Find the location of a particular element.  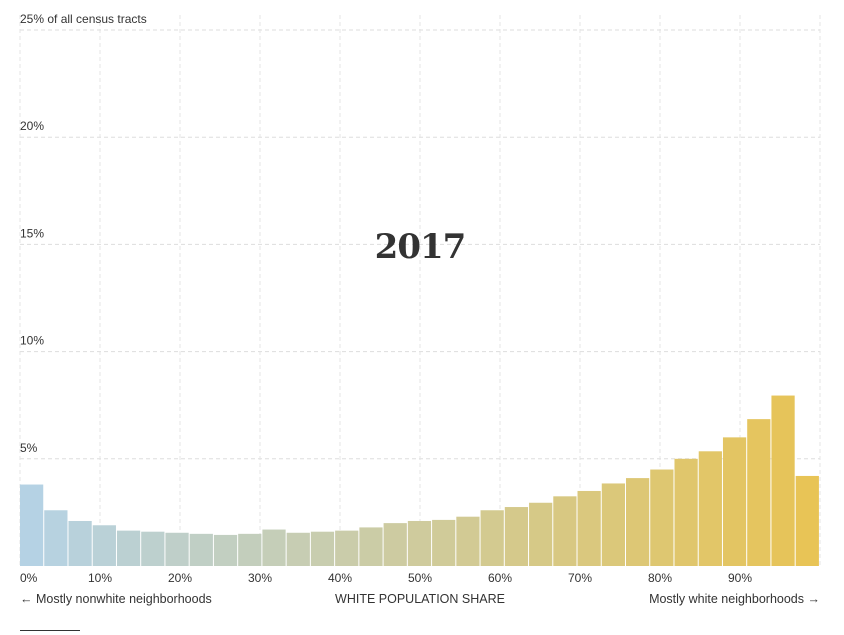

y-tick-label: 10% is located at coordinates (32, 341).